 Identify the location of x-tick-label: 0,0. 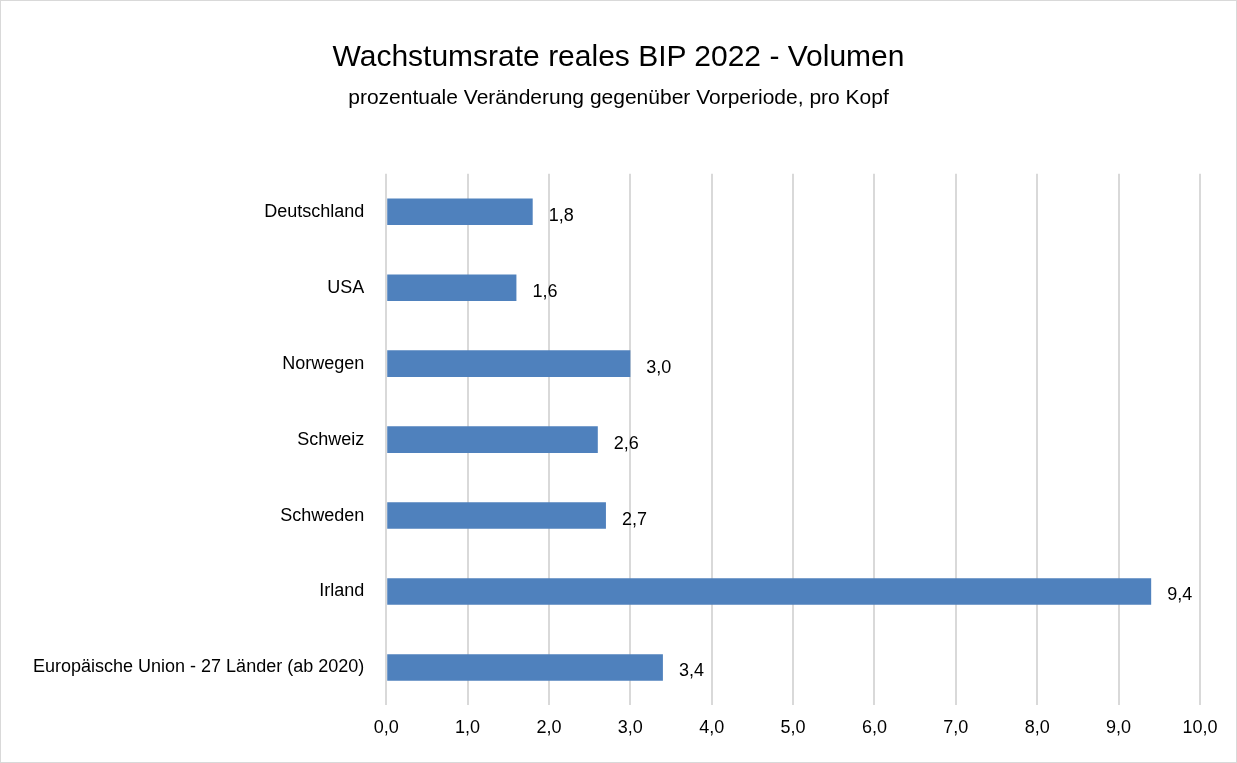
(386, 727).